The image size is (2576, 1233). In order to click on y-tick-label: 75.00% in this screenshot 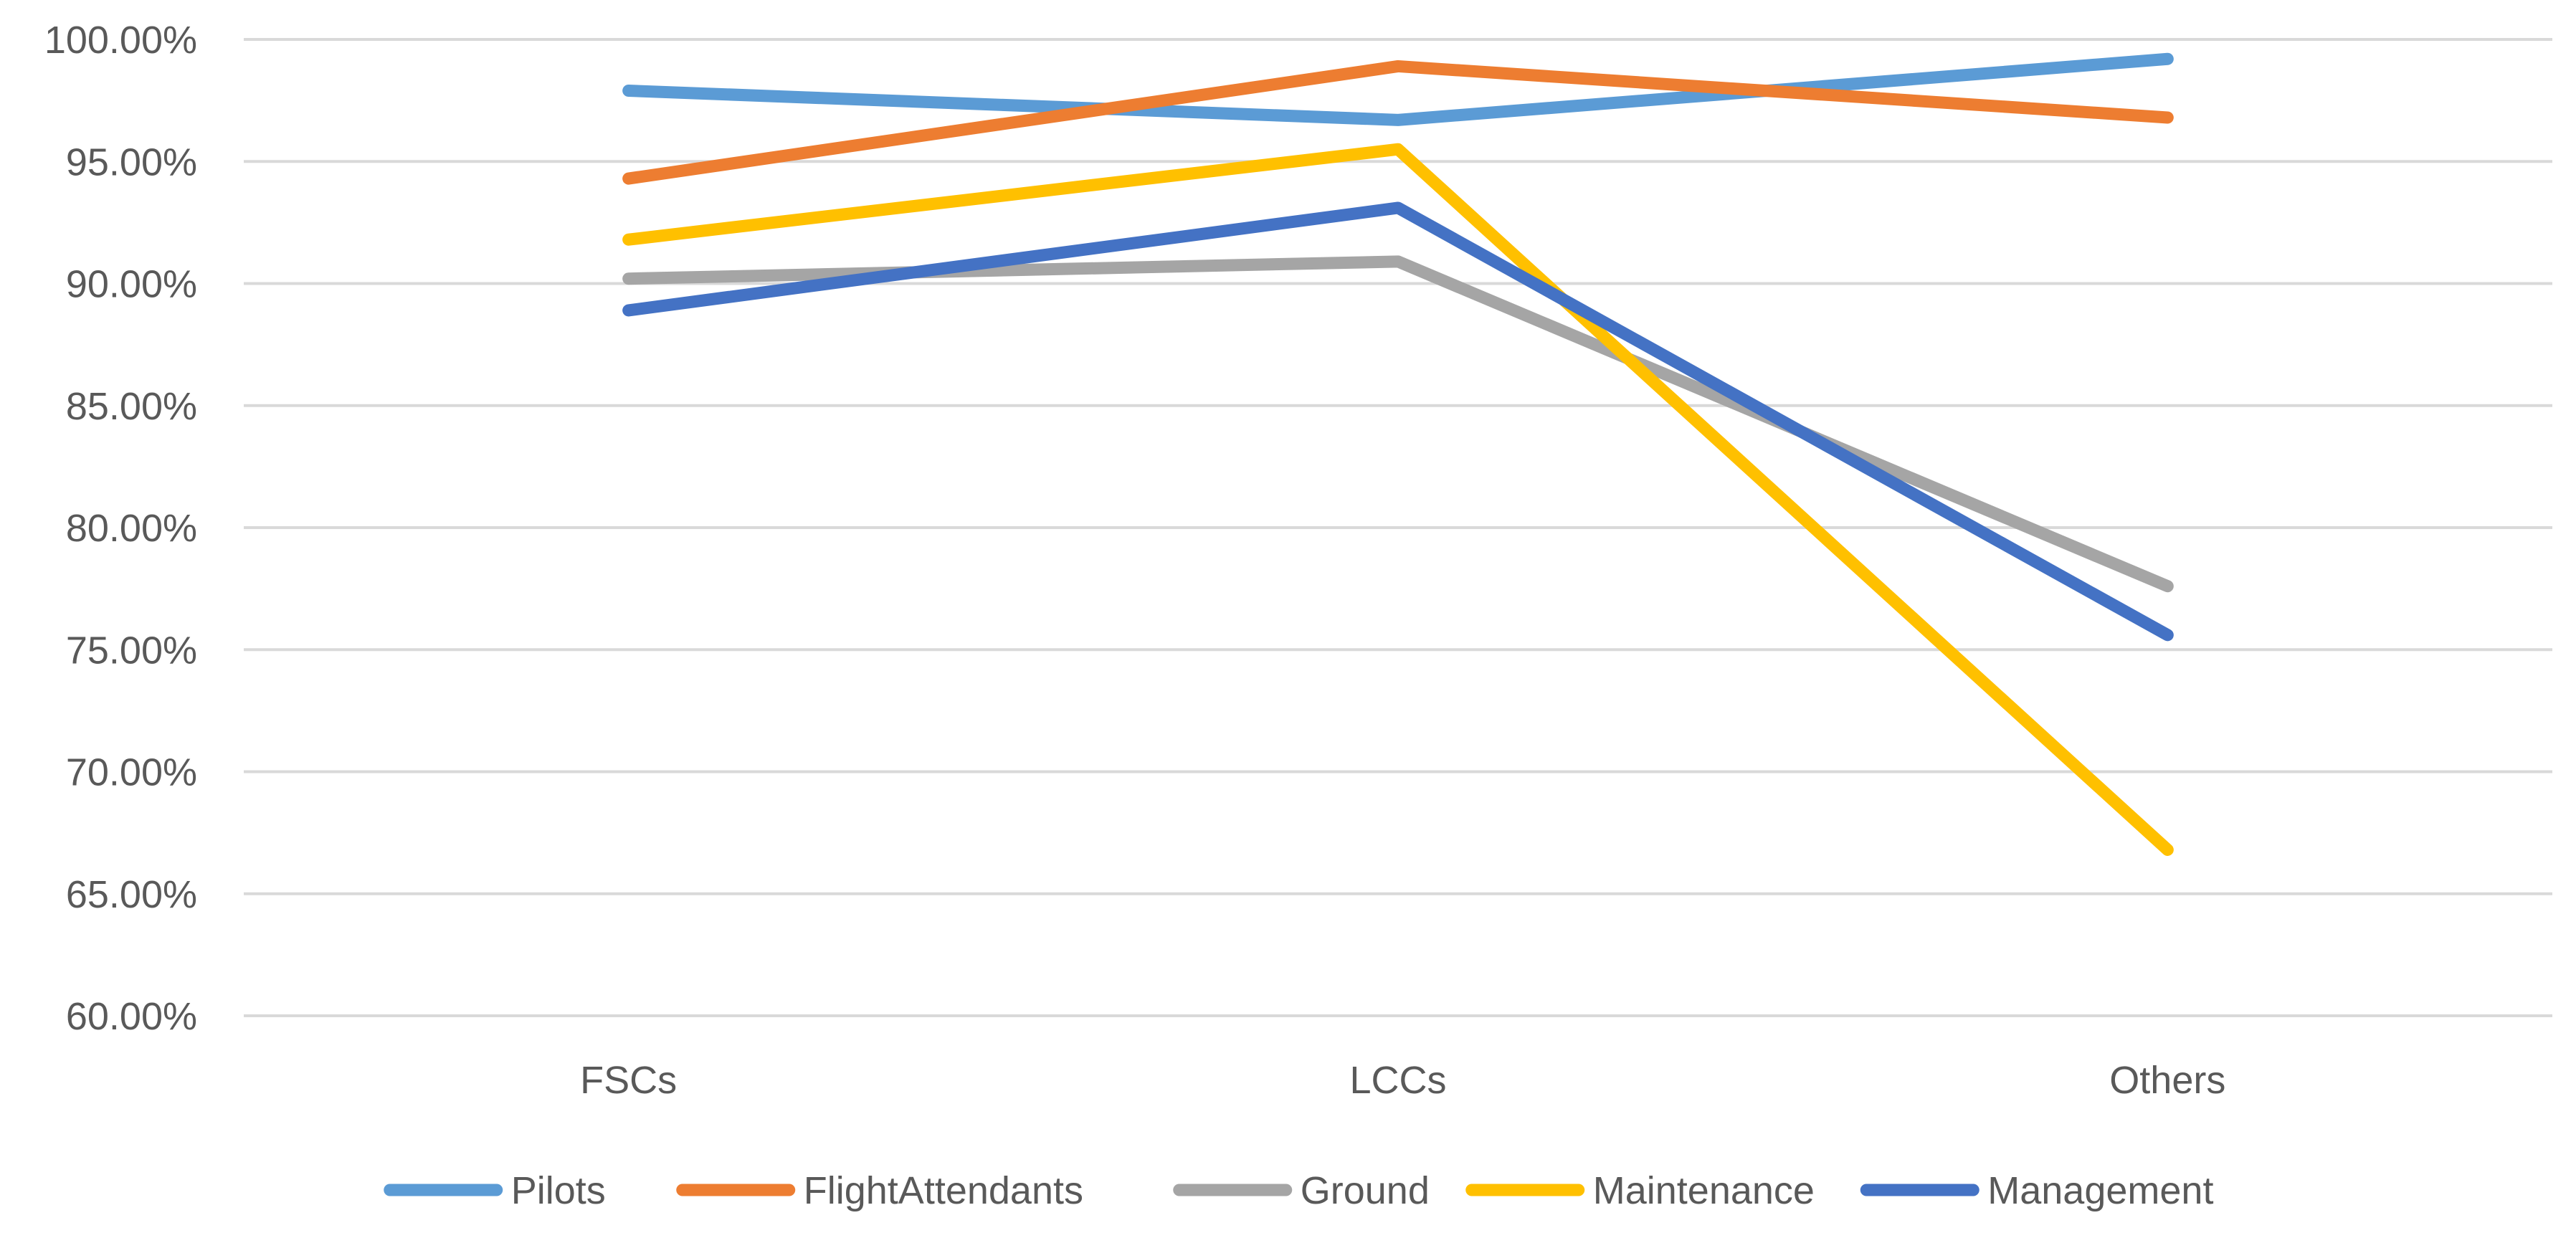, I will do `click(131, 650)`.